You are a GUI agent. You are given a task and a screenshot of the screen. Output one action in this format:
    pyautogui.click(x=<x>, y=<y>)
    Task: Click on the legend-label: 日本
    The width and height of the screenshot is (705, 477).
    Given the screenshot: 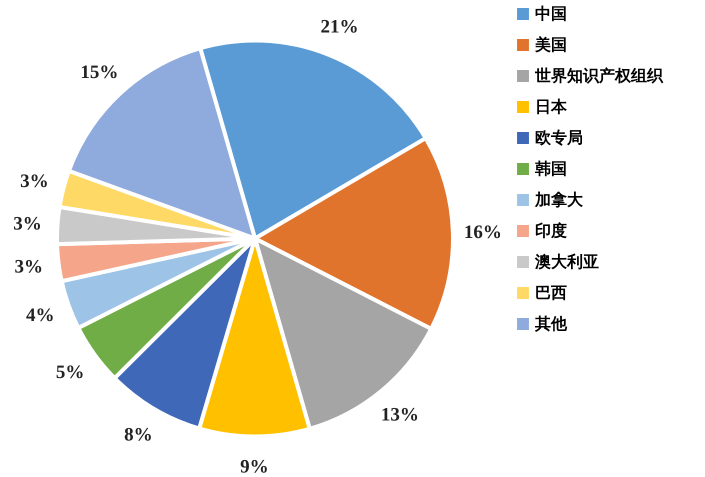 What is the action you would take?
    pyautogui.click(x=551, y=106)
    